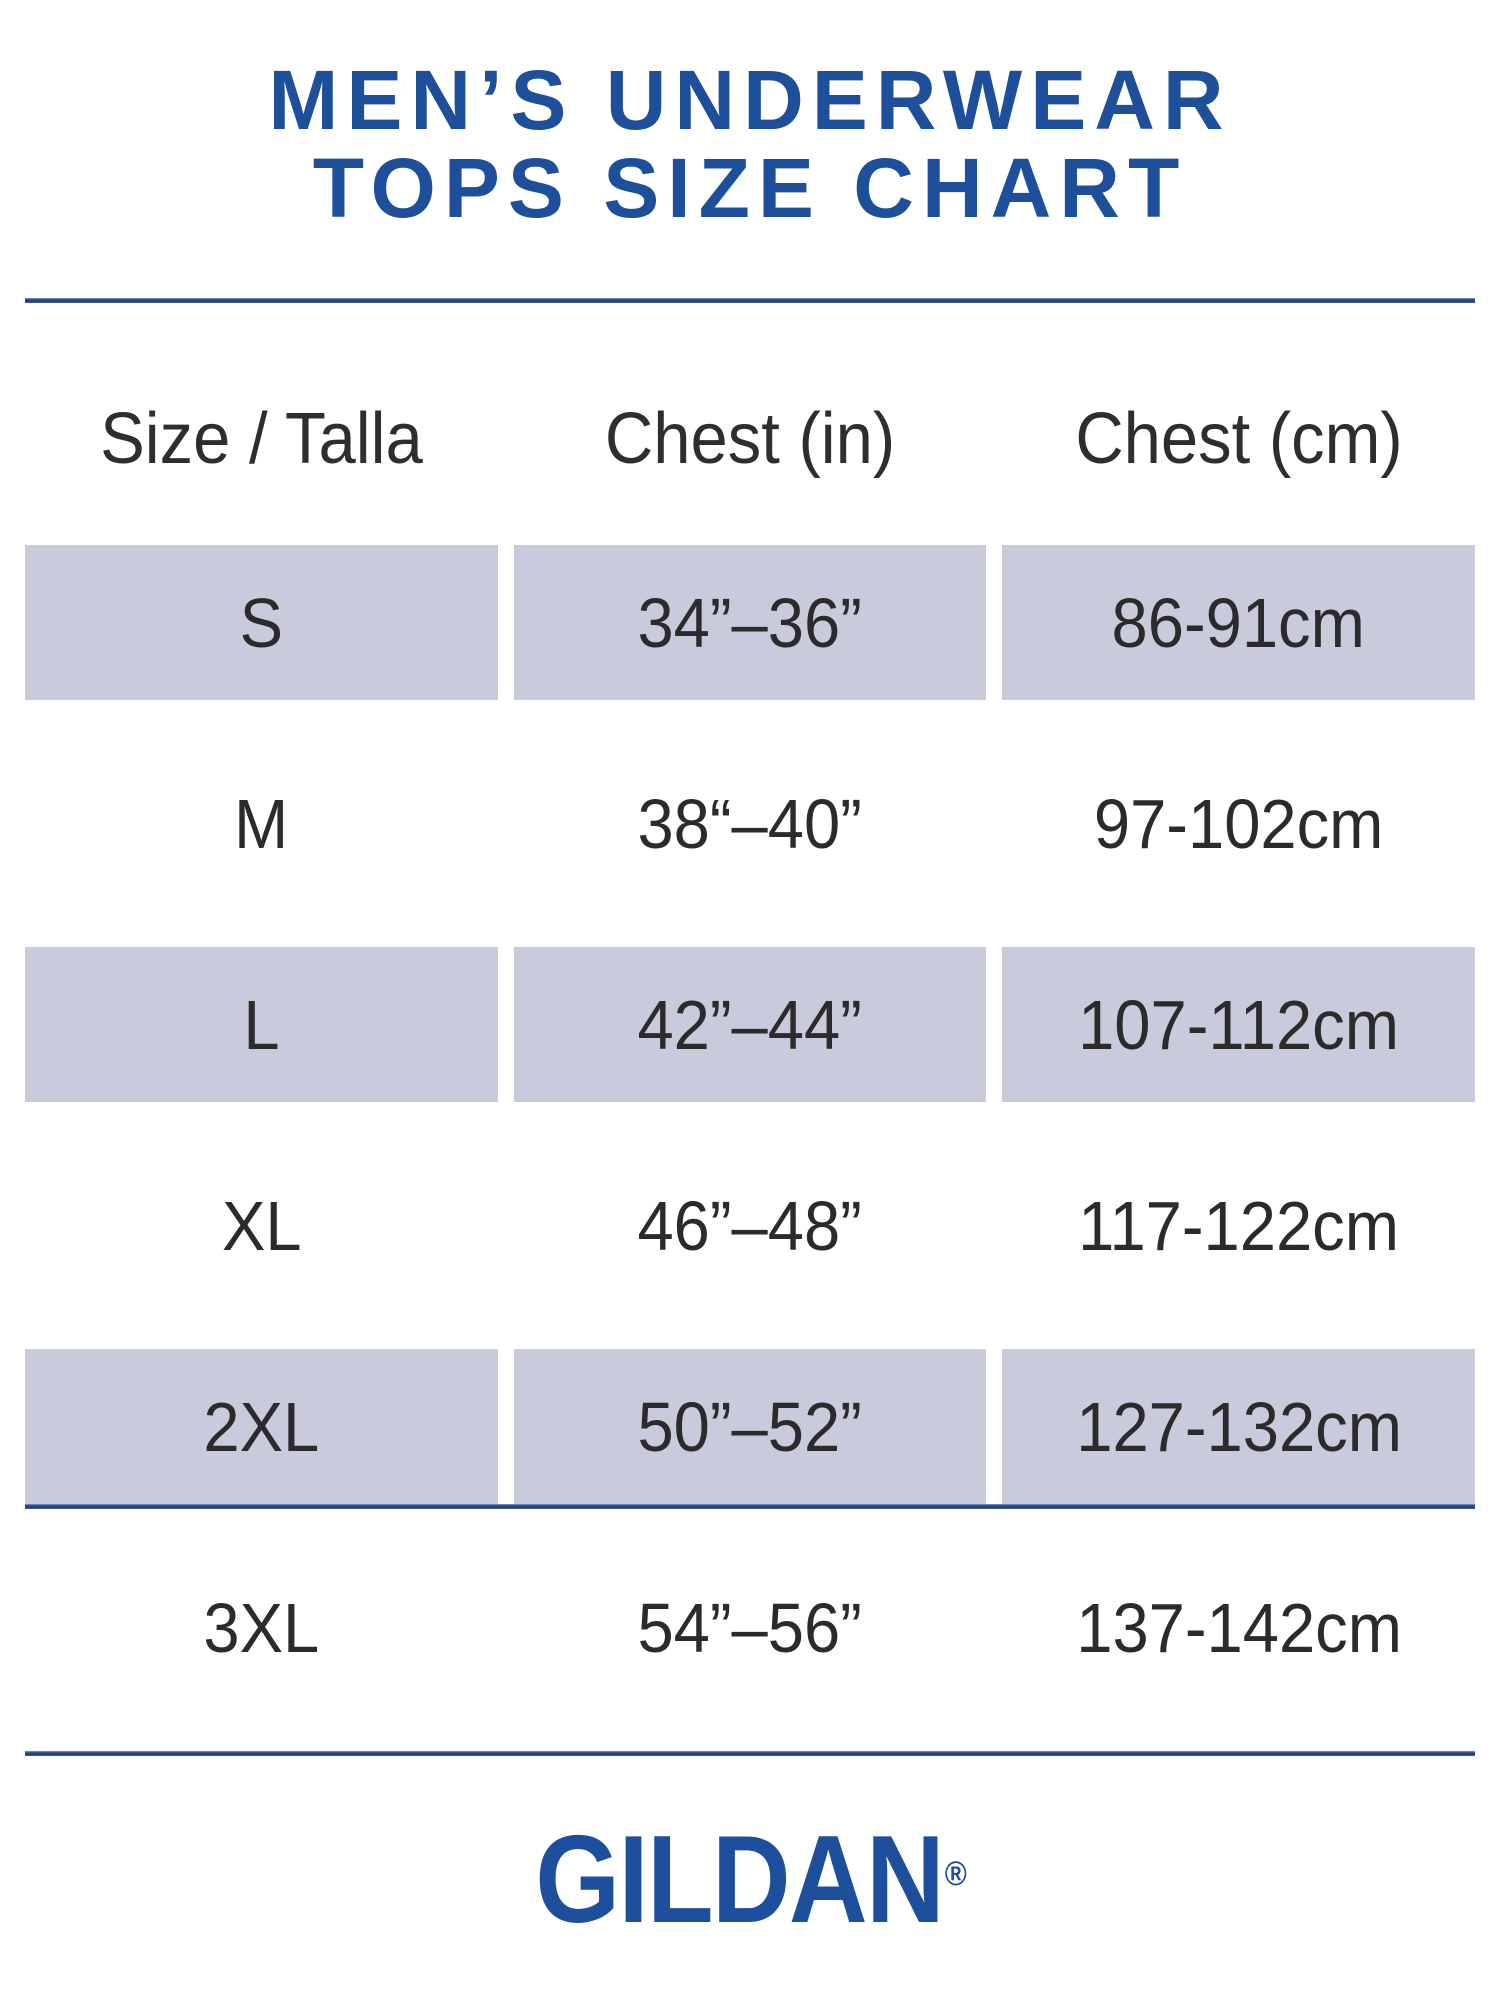  What do you see at coordinates (1238, 622) in the screenshot?
I see `chest-cm-cell: 86-91cm` at bounding box center [1238, 622].